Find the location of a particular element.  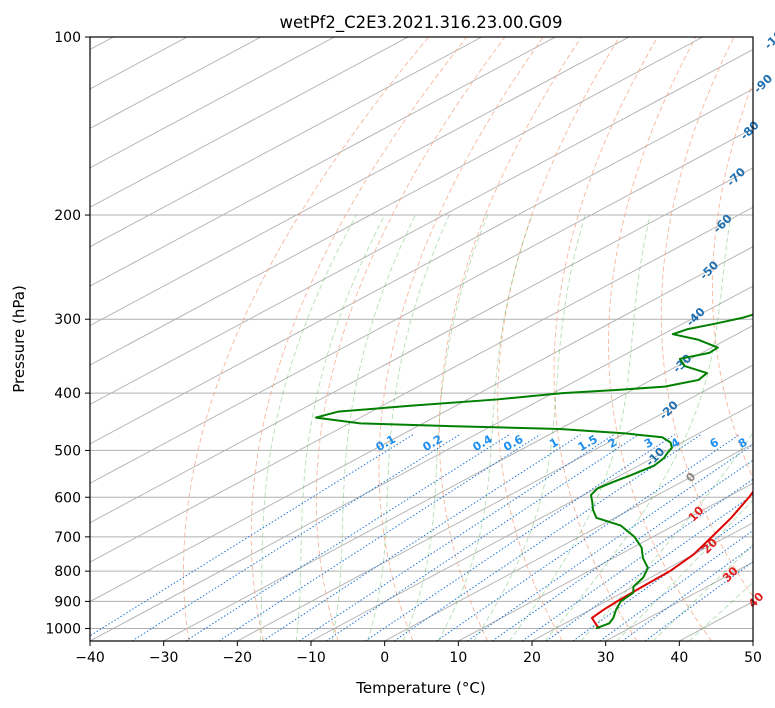

chart-title: wetPf2_C2E3.2021.316.23.00.G09 is located at coordinates (420, 23).